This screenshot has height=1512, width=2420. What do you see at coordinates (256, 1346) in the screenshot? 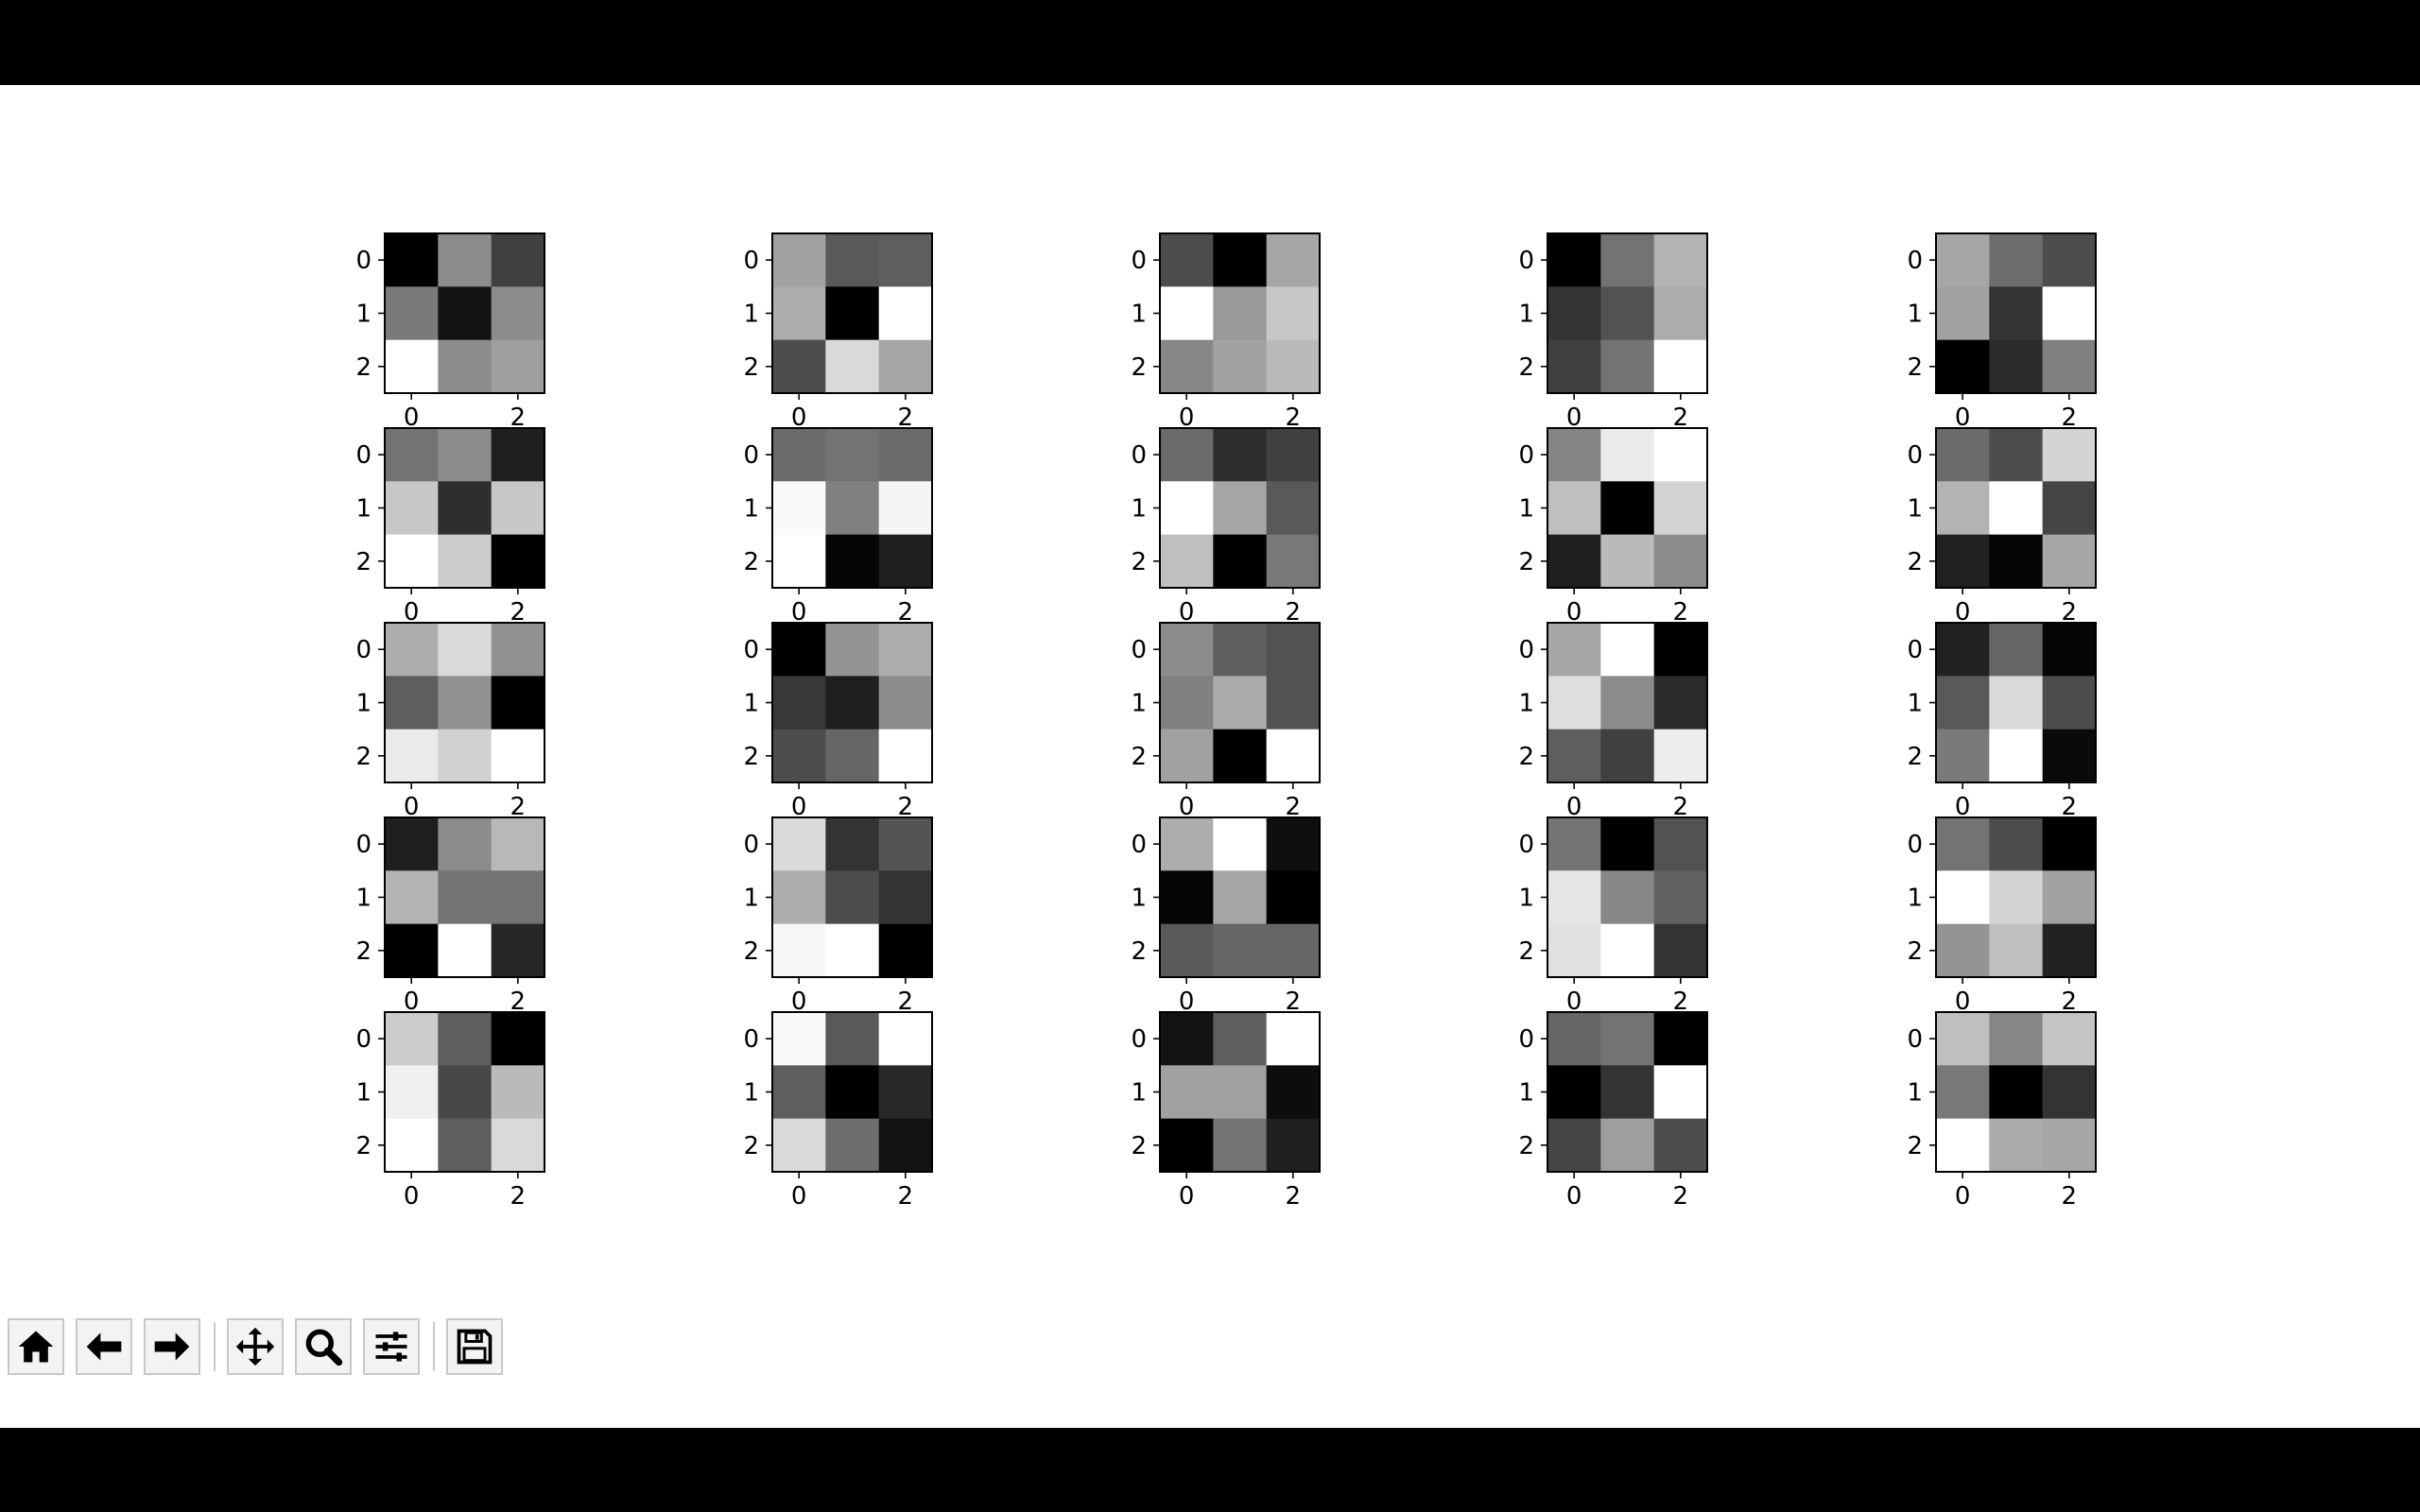
I see `pan-button` at bounding box center [256, 1346].